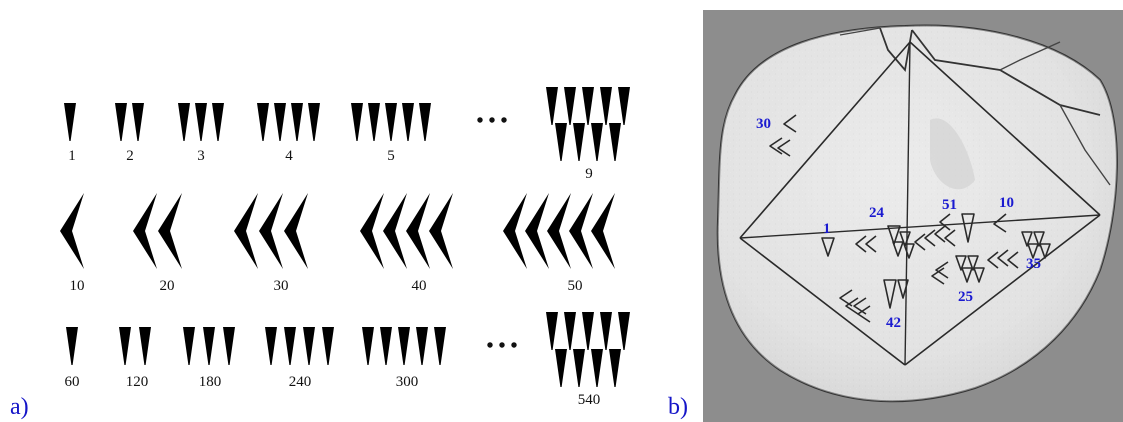 This screenshot has height=422, width=1123. Describe the element at coordinates (137, 382) in the screenshot. I see `label-120: 120` at that location.